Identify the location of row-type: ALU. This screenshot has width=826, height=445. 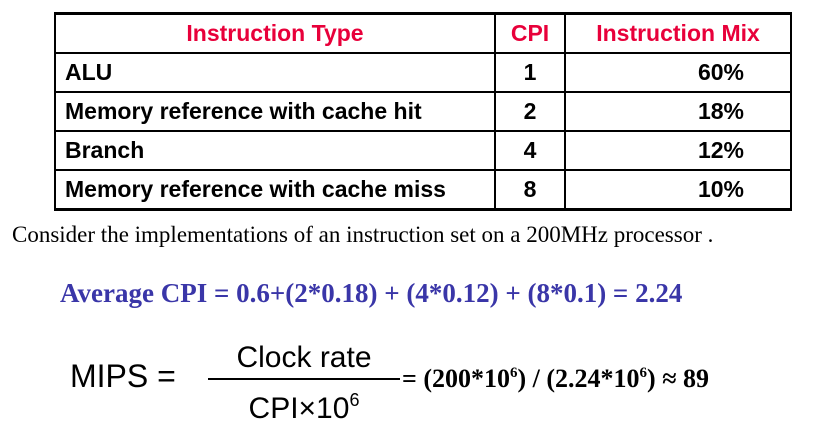
(275, 72).